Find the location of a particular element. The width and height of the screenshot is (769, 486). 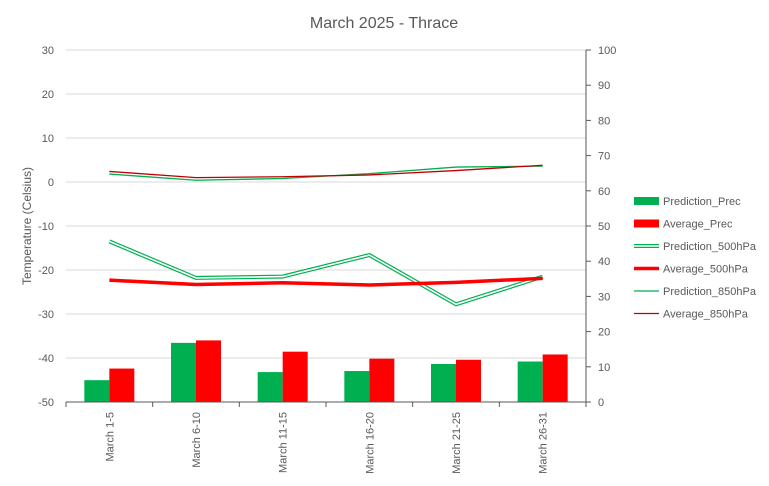

legend-prediction-850hpa-label: Prediction_850hPa is located at coordinates (710, 292).